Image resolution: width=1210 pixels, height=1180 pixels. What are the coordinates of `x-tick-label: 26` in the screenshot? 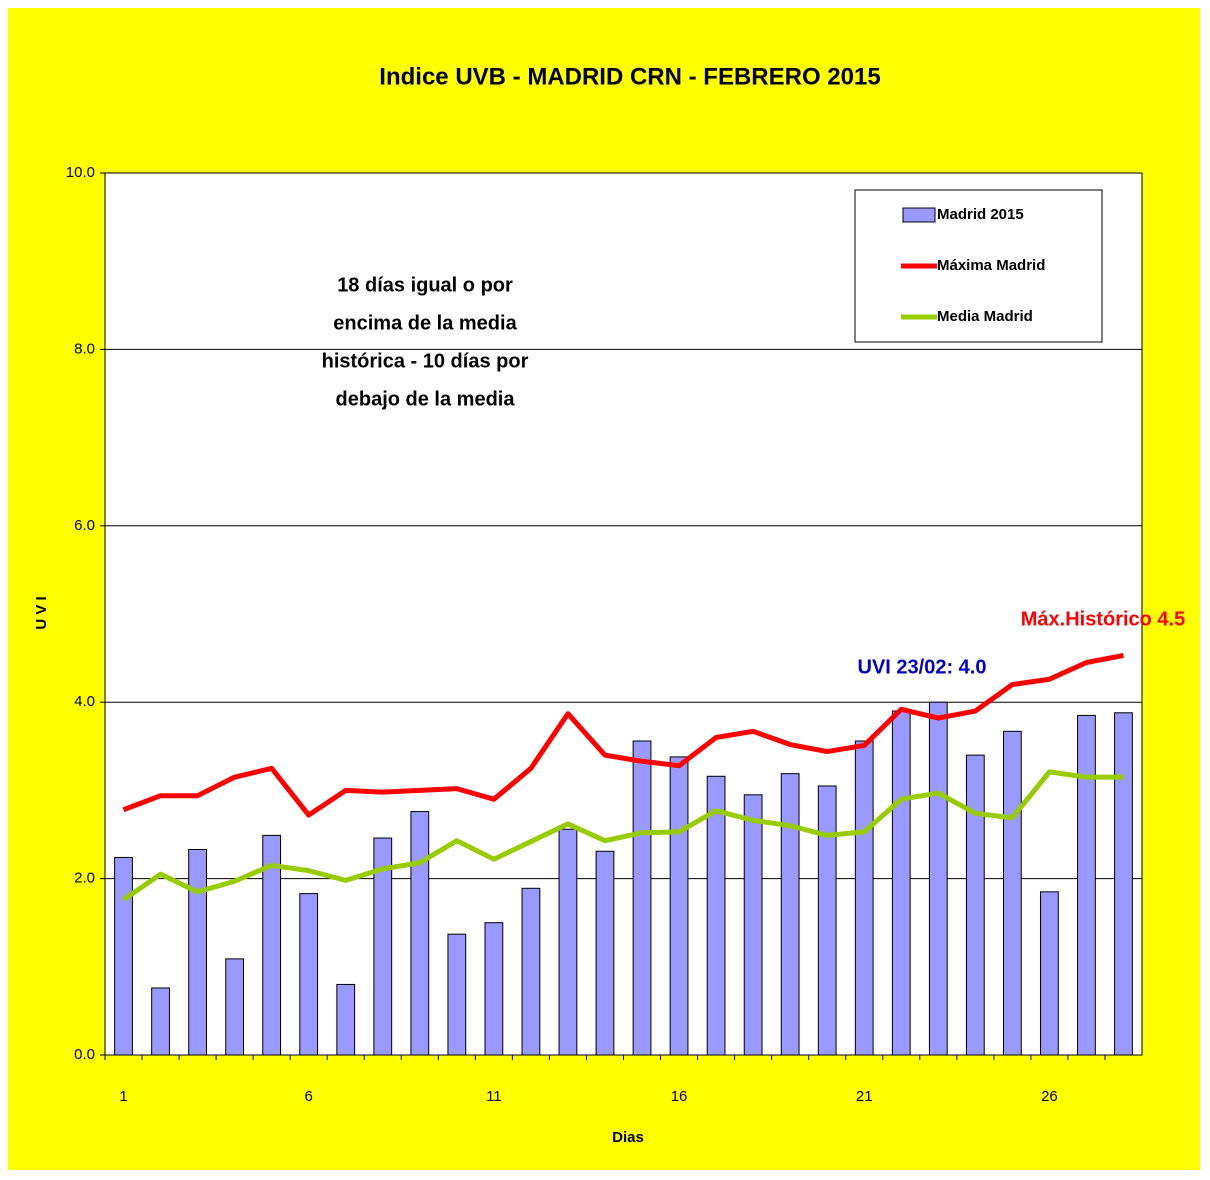 It's located at (1049, 1096).